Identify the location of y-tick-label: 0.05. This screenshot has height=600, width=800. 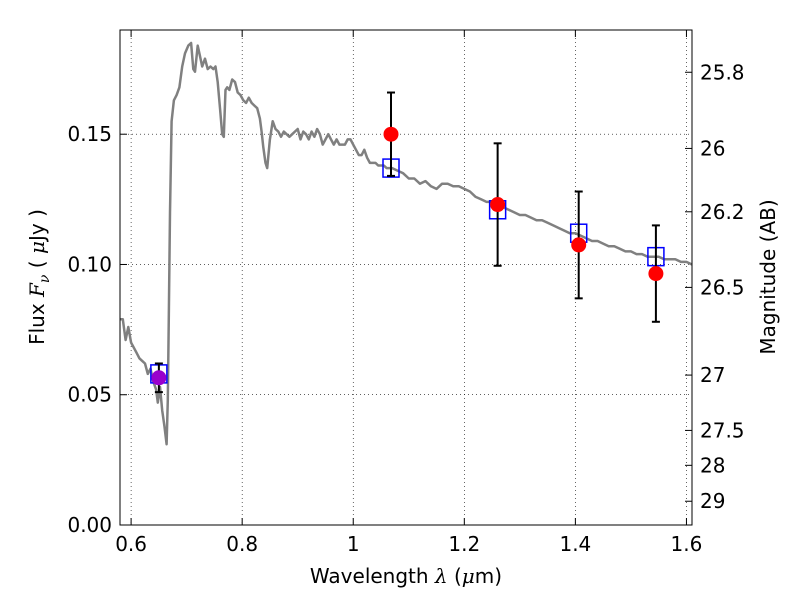
(89, 395).